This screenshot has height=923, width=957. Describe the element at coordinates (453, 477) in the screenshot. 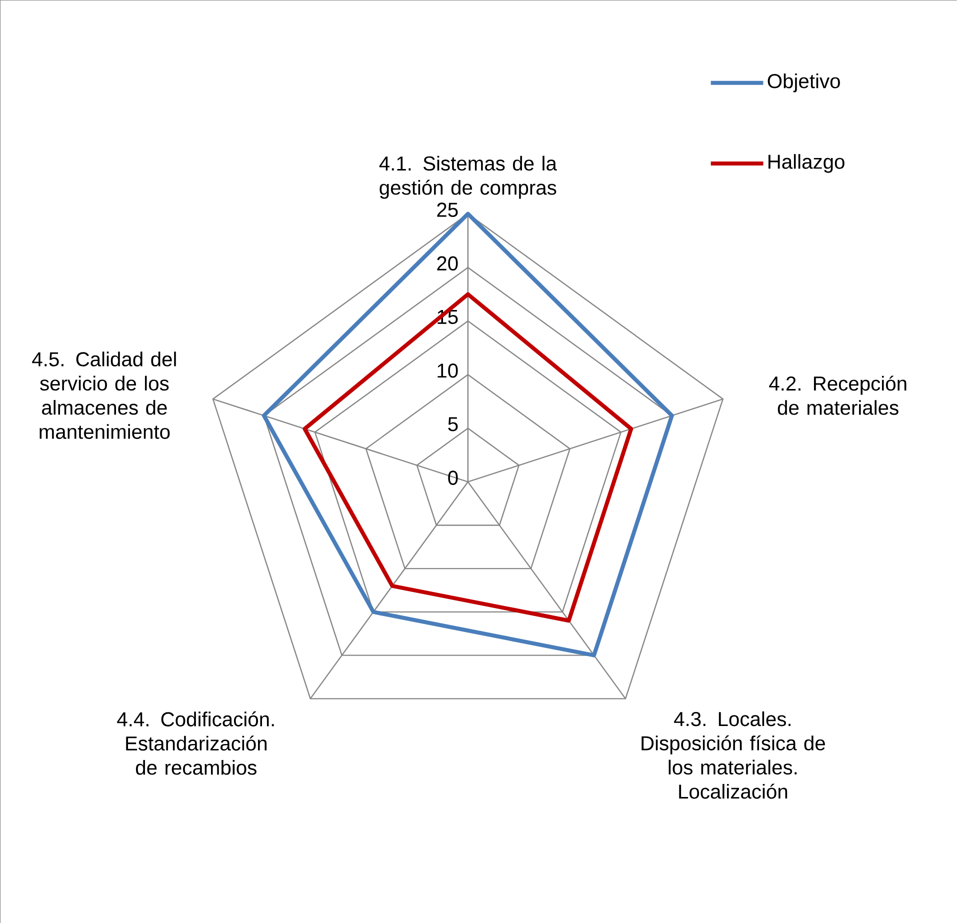

I see `y-tick-label: 0` at that location.